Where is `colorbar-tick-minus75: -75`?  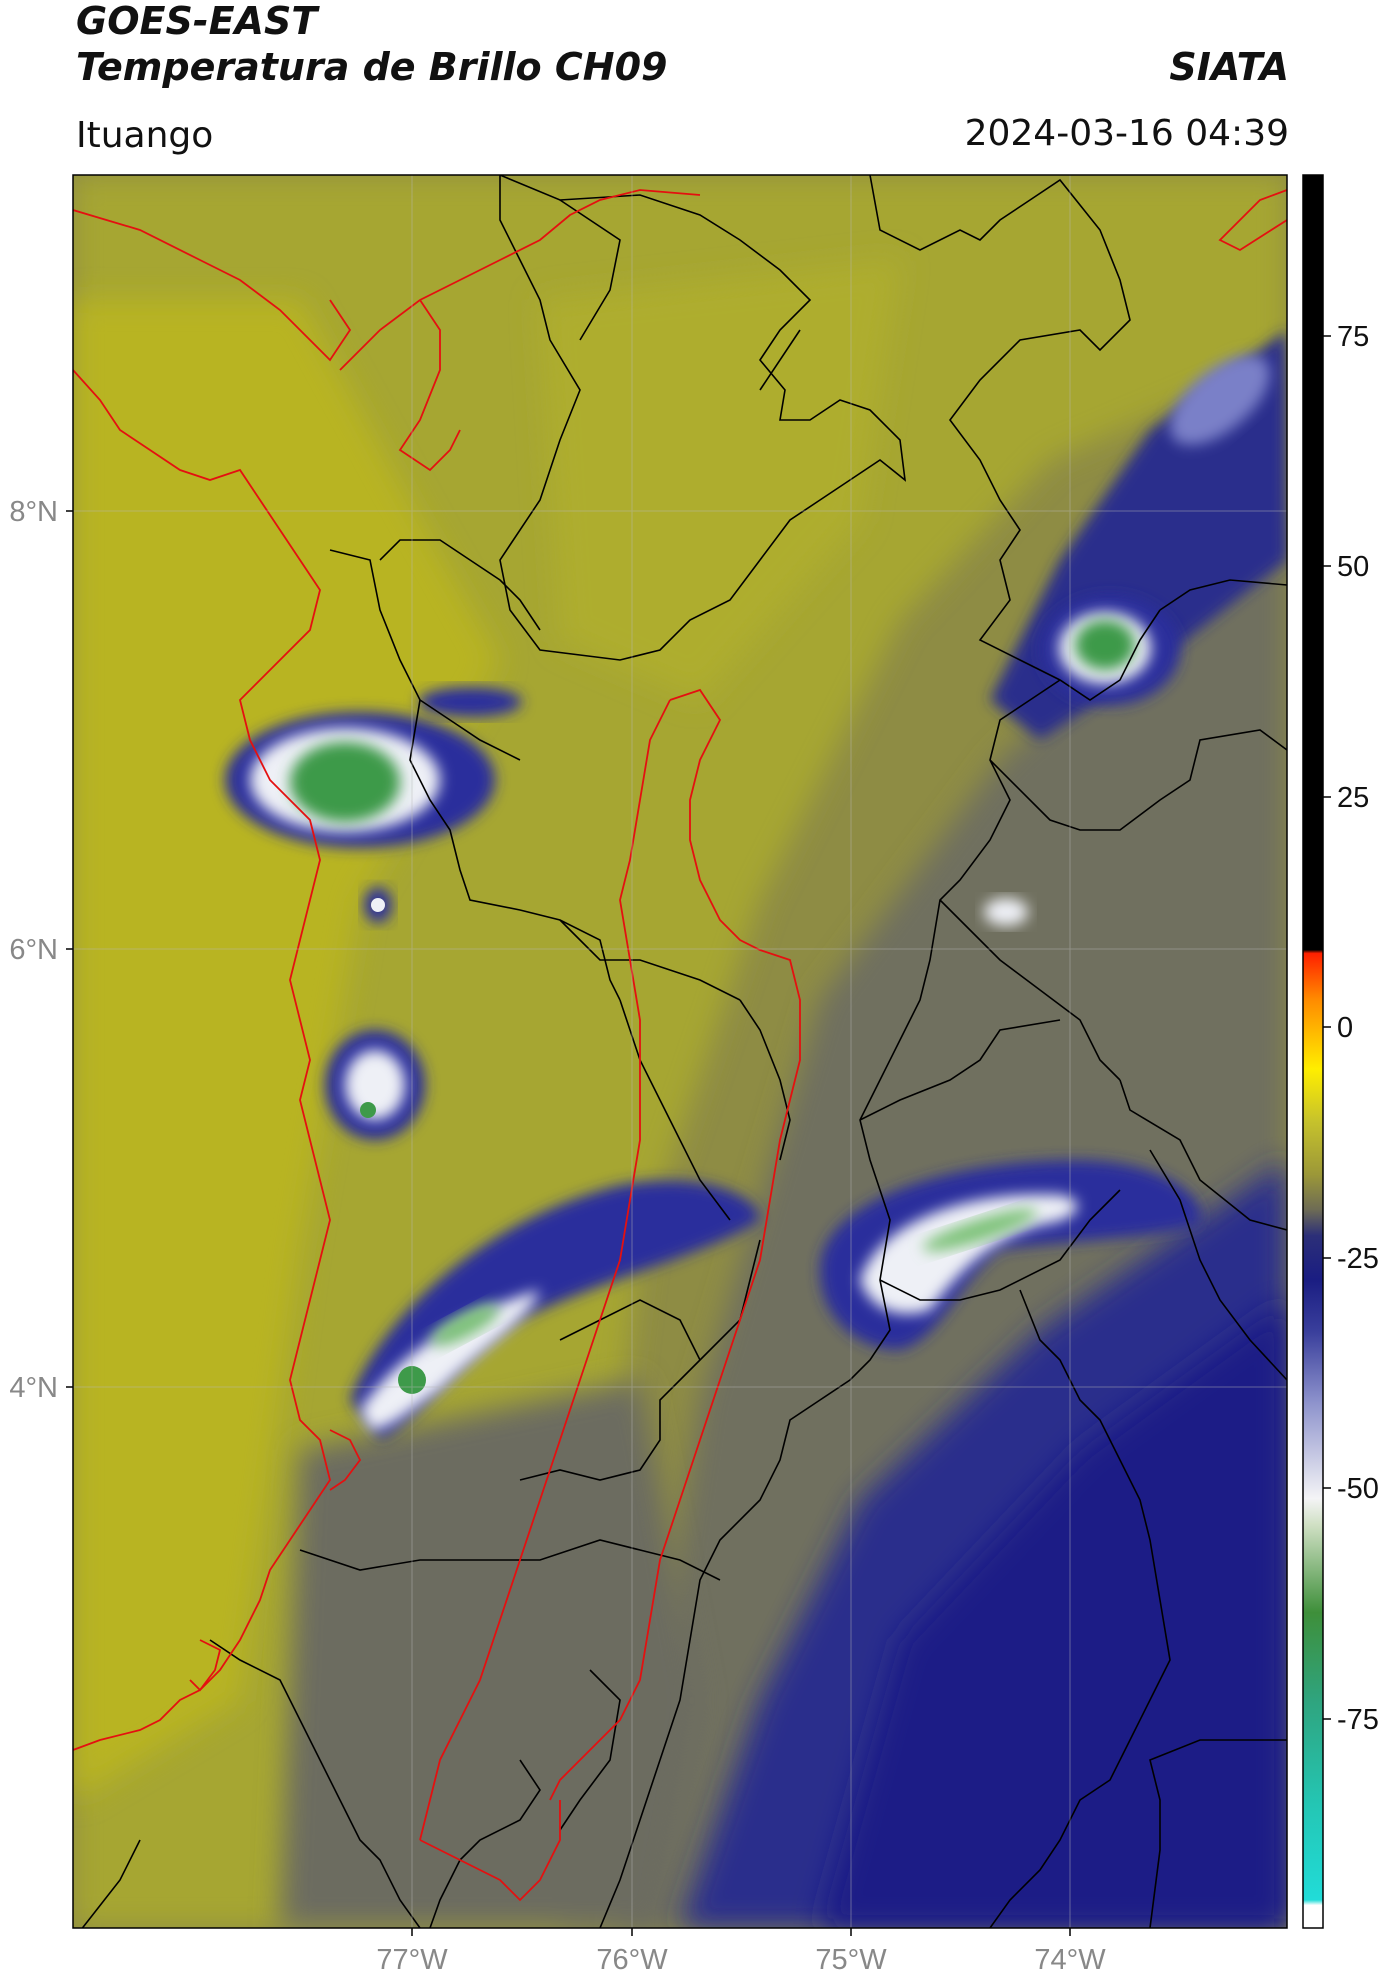 colorbar-tick-minus75: -75 is located at coordinates (1358, 1720).